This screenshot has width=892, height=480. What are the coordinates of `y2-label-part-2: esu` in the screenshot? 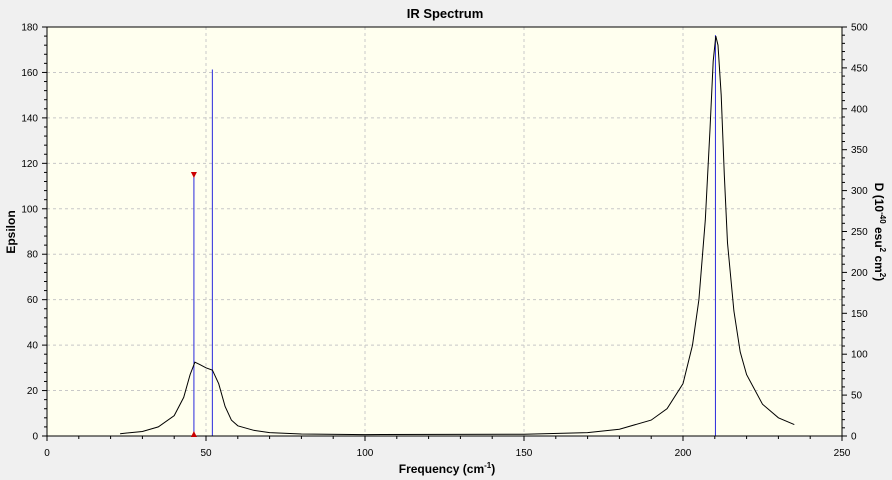 It's located at (879, 236).